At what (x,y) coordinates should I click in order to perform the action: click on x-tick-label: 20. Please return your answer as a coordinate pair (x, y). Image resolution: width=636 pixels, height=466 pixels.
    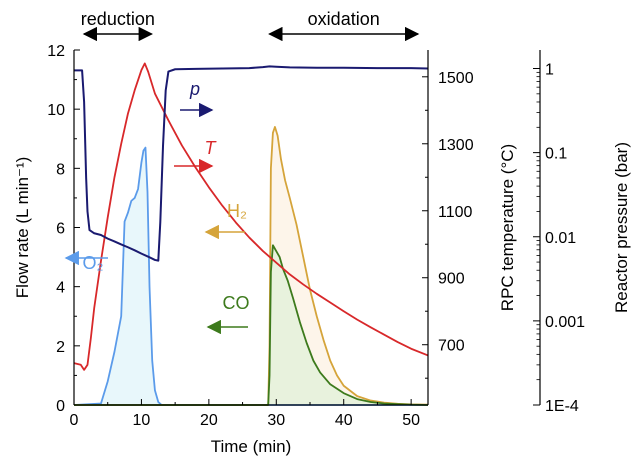
    Looking at the image, I should click on (209, 420).